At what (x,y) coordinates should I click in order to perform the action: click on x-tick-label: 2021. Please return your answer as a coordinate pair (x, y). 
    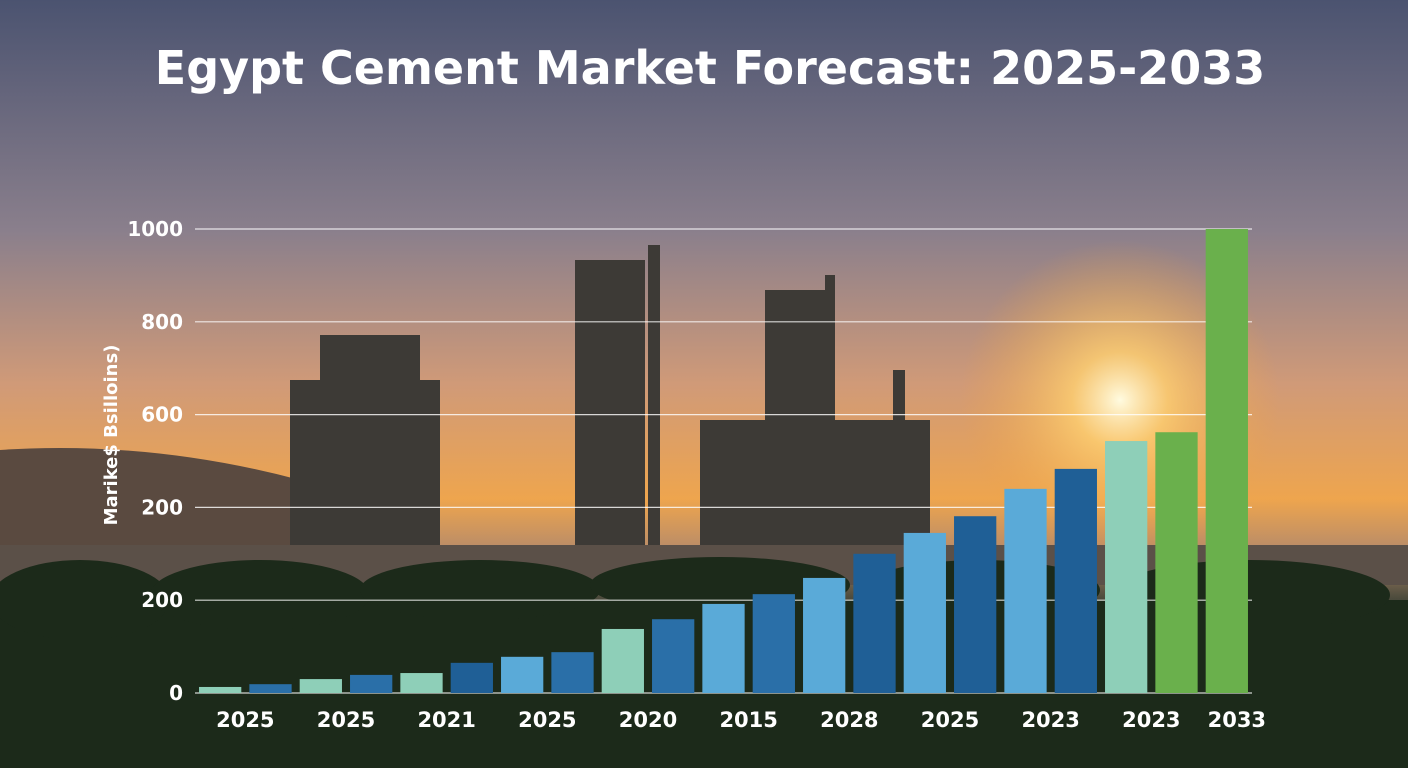
    Looking at the image, I should click on (446, 720).